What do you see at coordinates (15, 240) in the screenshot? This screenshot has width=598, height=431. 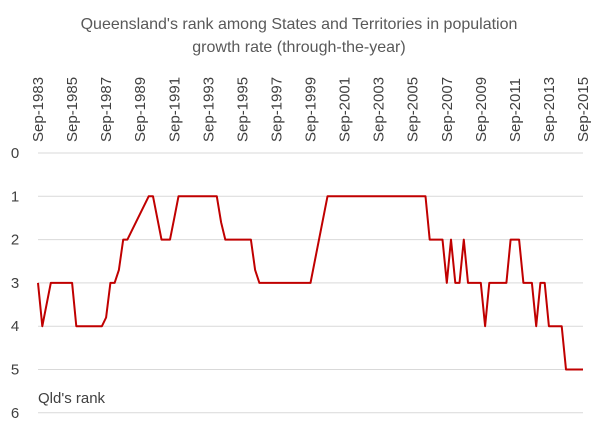 I see `y-tick-label: 2` at bounding box center [15, 240].